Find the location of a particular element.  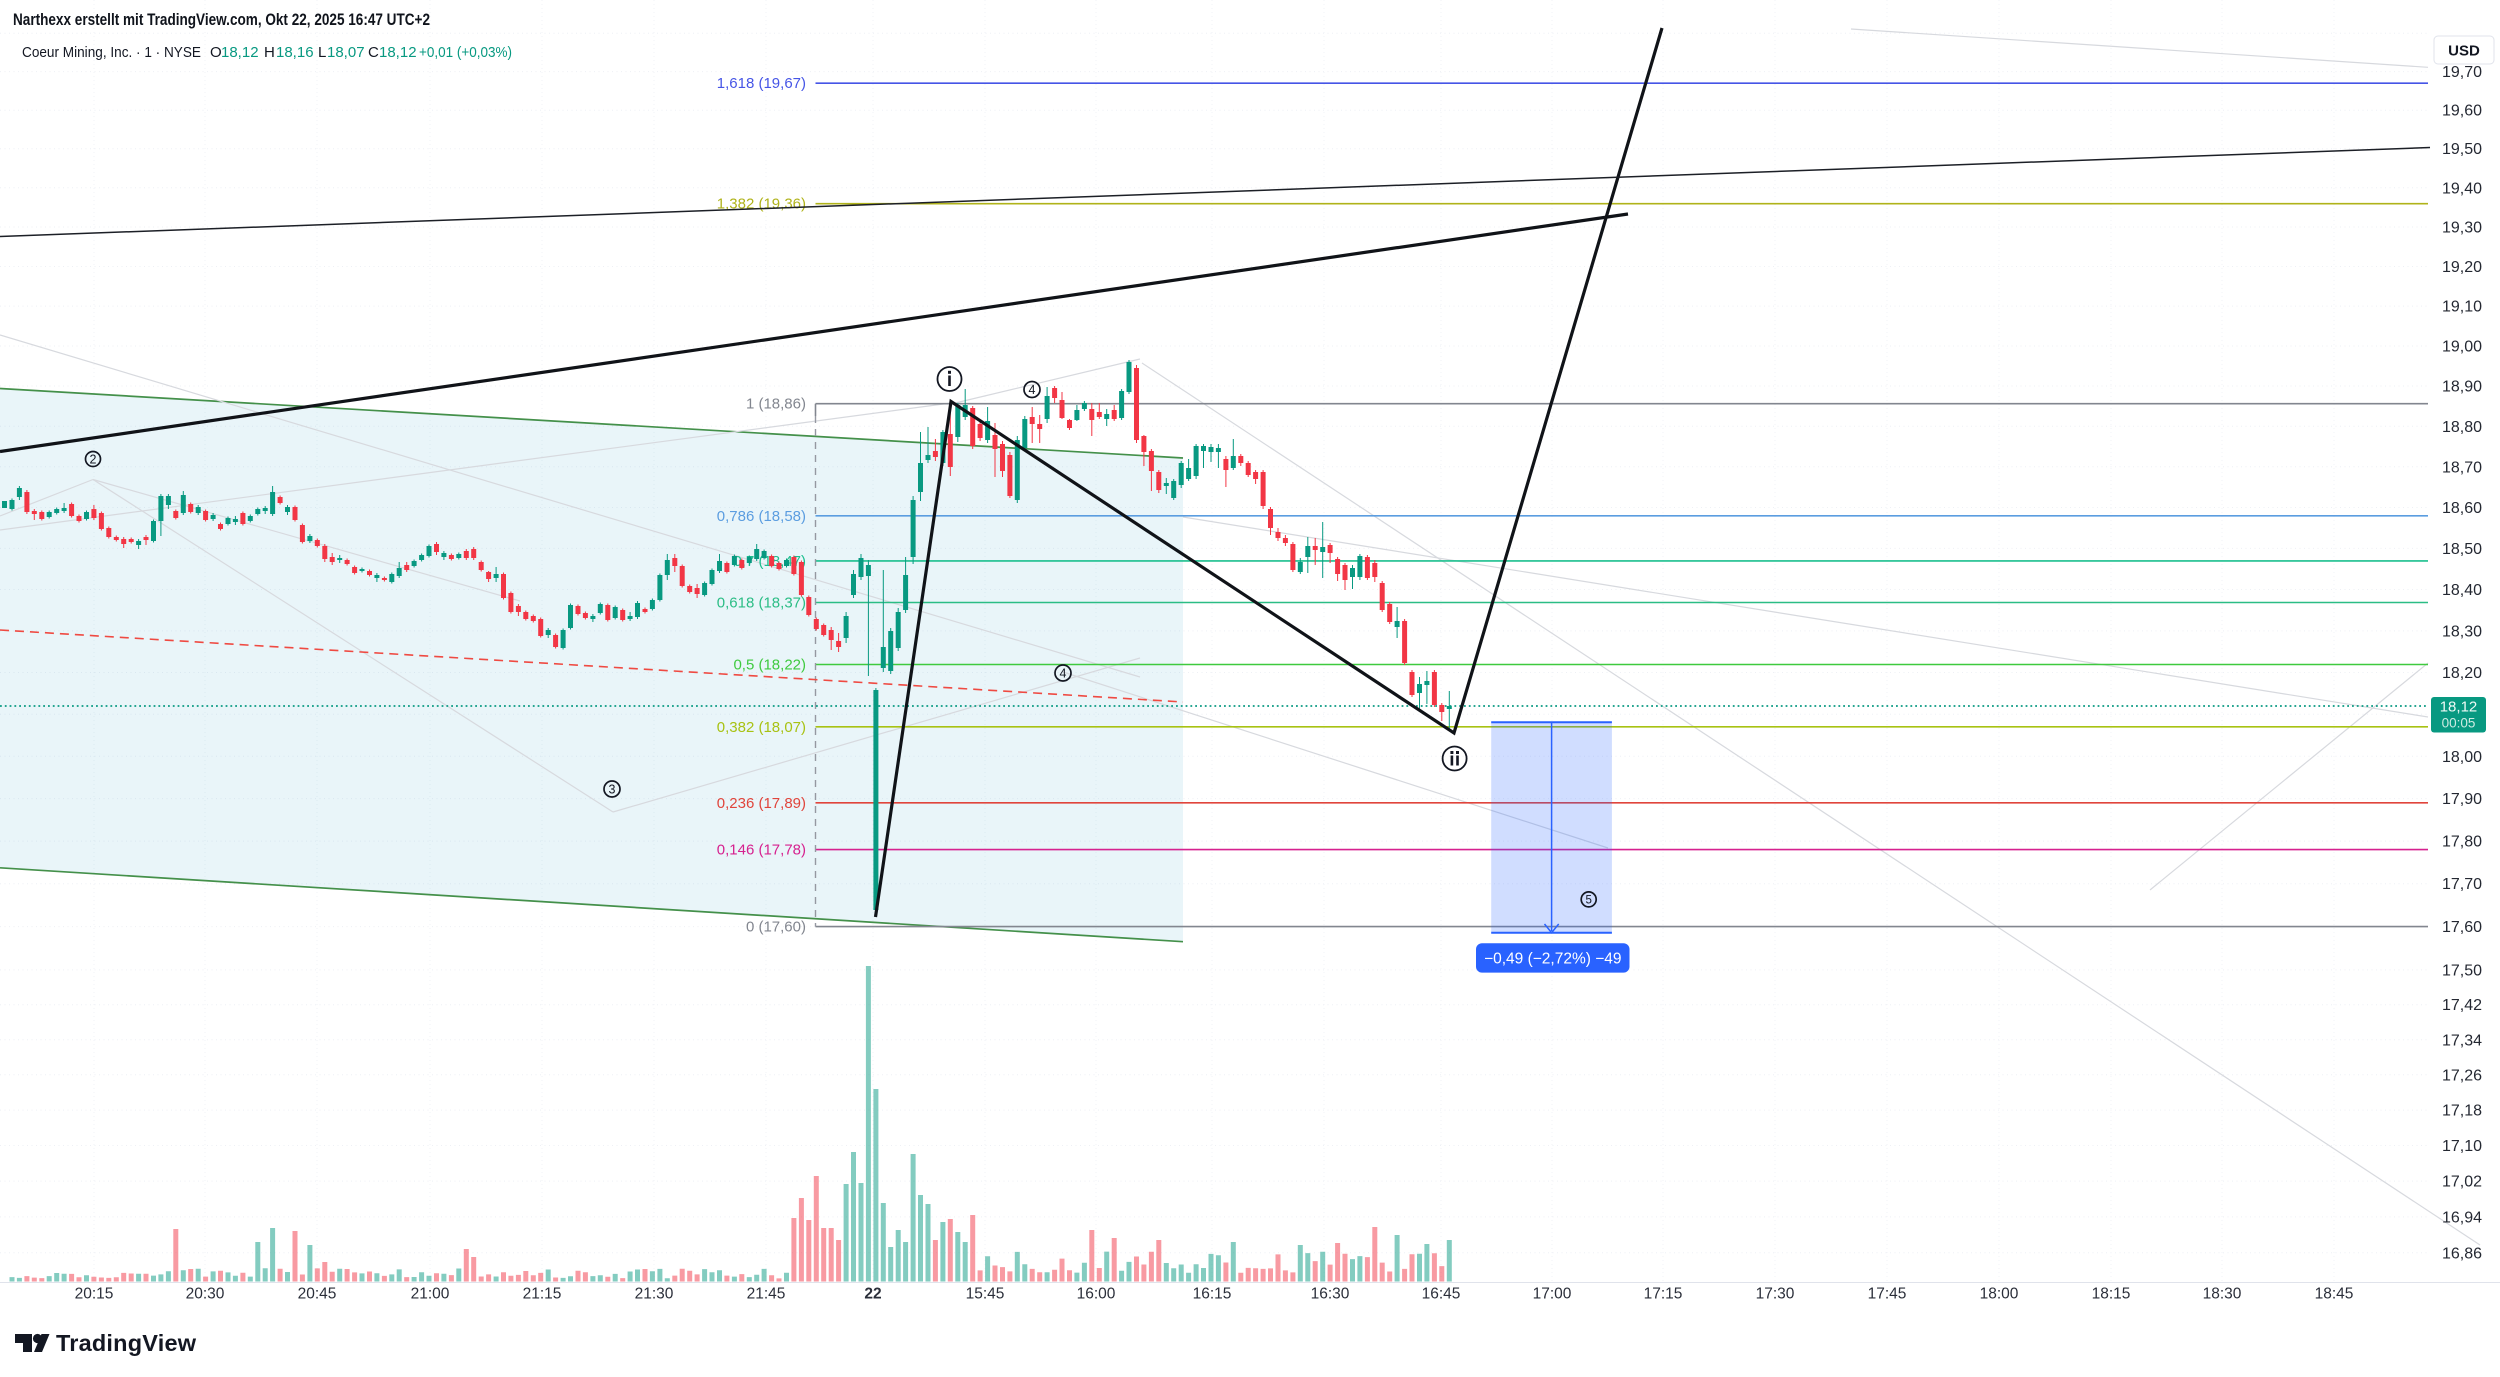

svg-text: 21:00 is located at coordinates (430, 1294).